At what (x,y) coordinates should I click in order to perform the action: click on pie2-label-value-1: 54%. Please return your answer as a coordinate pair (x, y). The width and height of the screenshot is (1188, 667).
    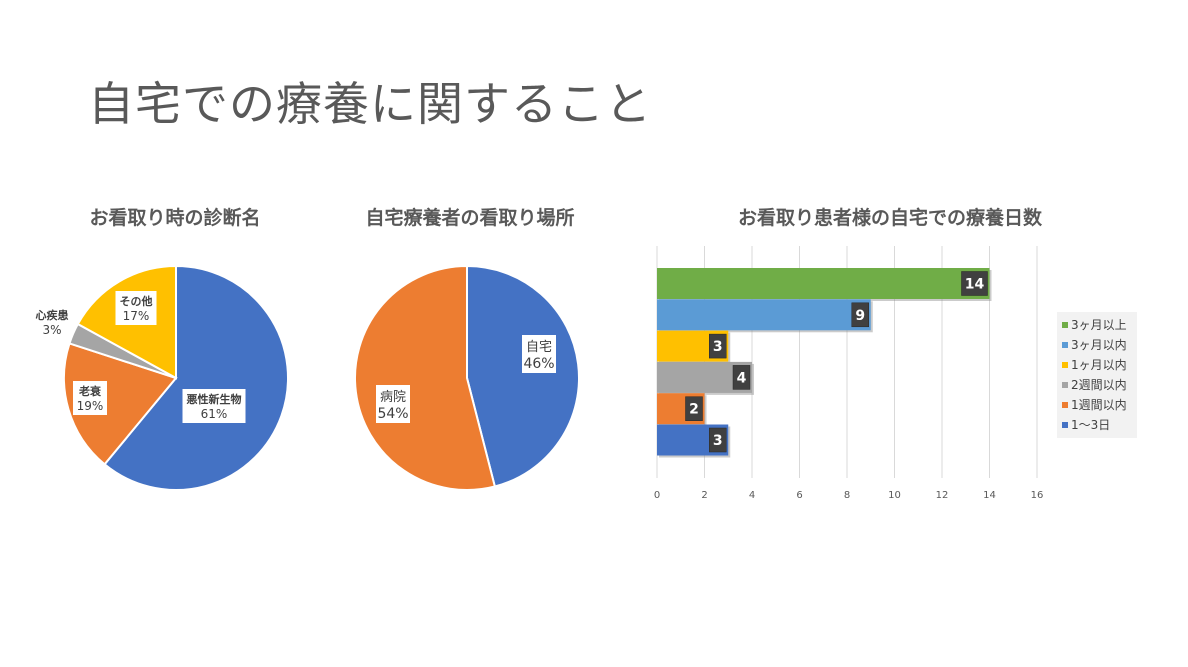
    Looking at the image, I should click on (392, 414).